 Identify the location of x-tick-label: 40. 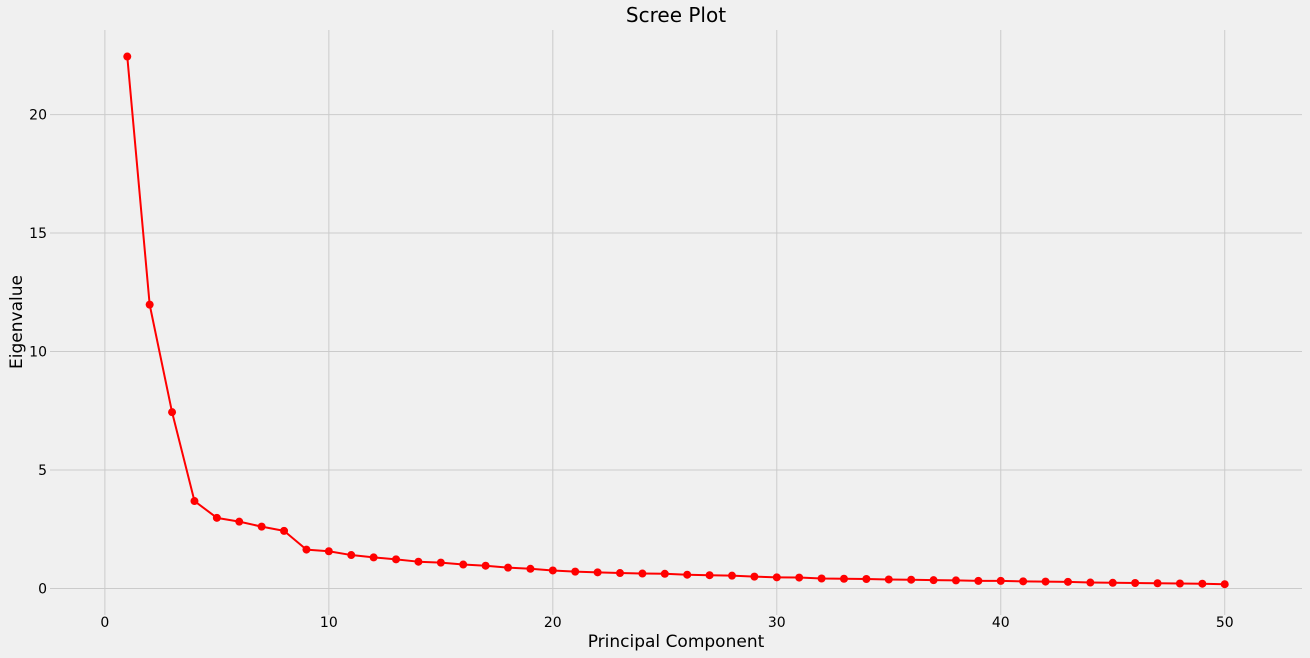
(1001, 623).